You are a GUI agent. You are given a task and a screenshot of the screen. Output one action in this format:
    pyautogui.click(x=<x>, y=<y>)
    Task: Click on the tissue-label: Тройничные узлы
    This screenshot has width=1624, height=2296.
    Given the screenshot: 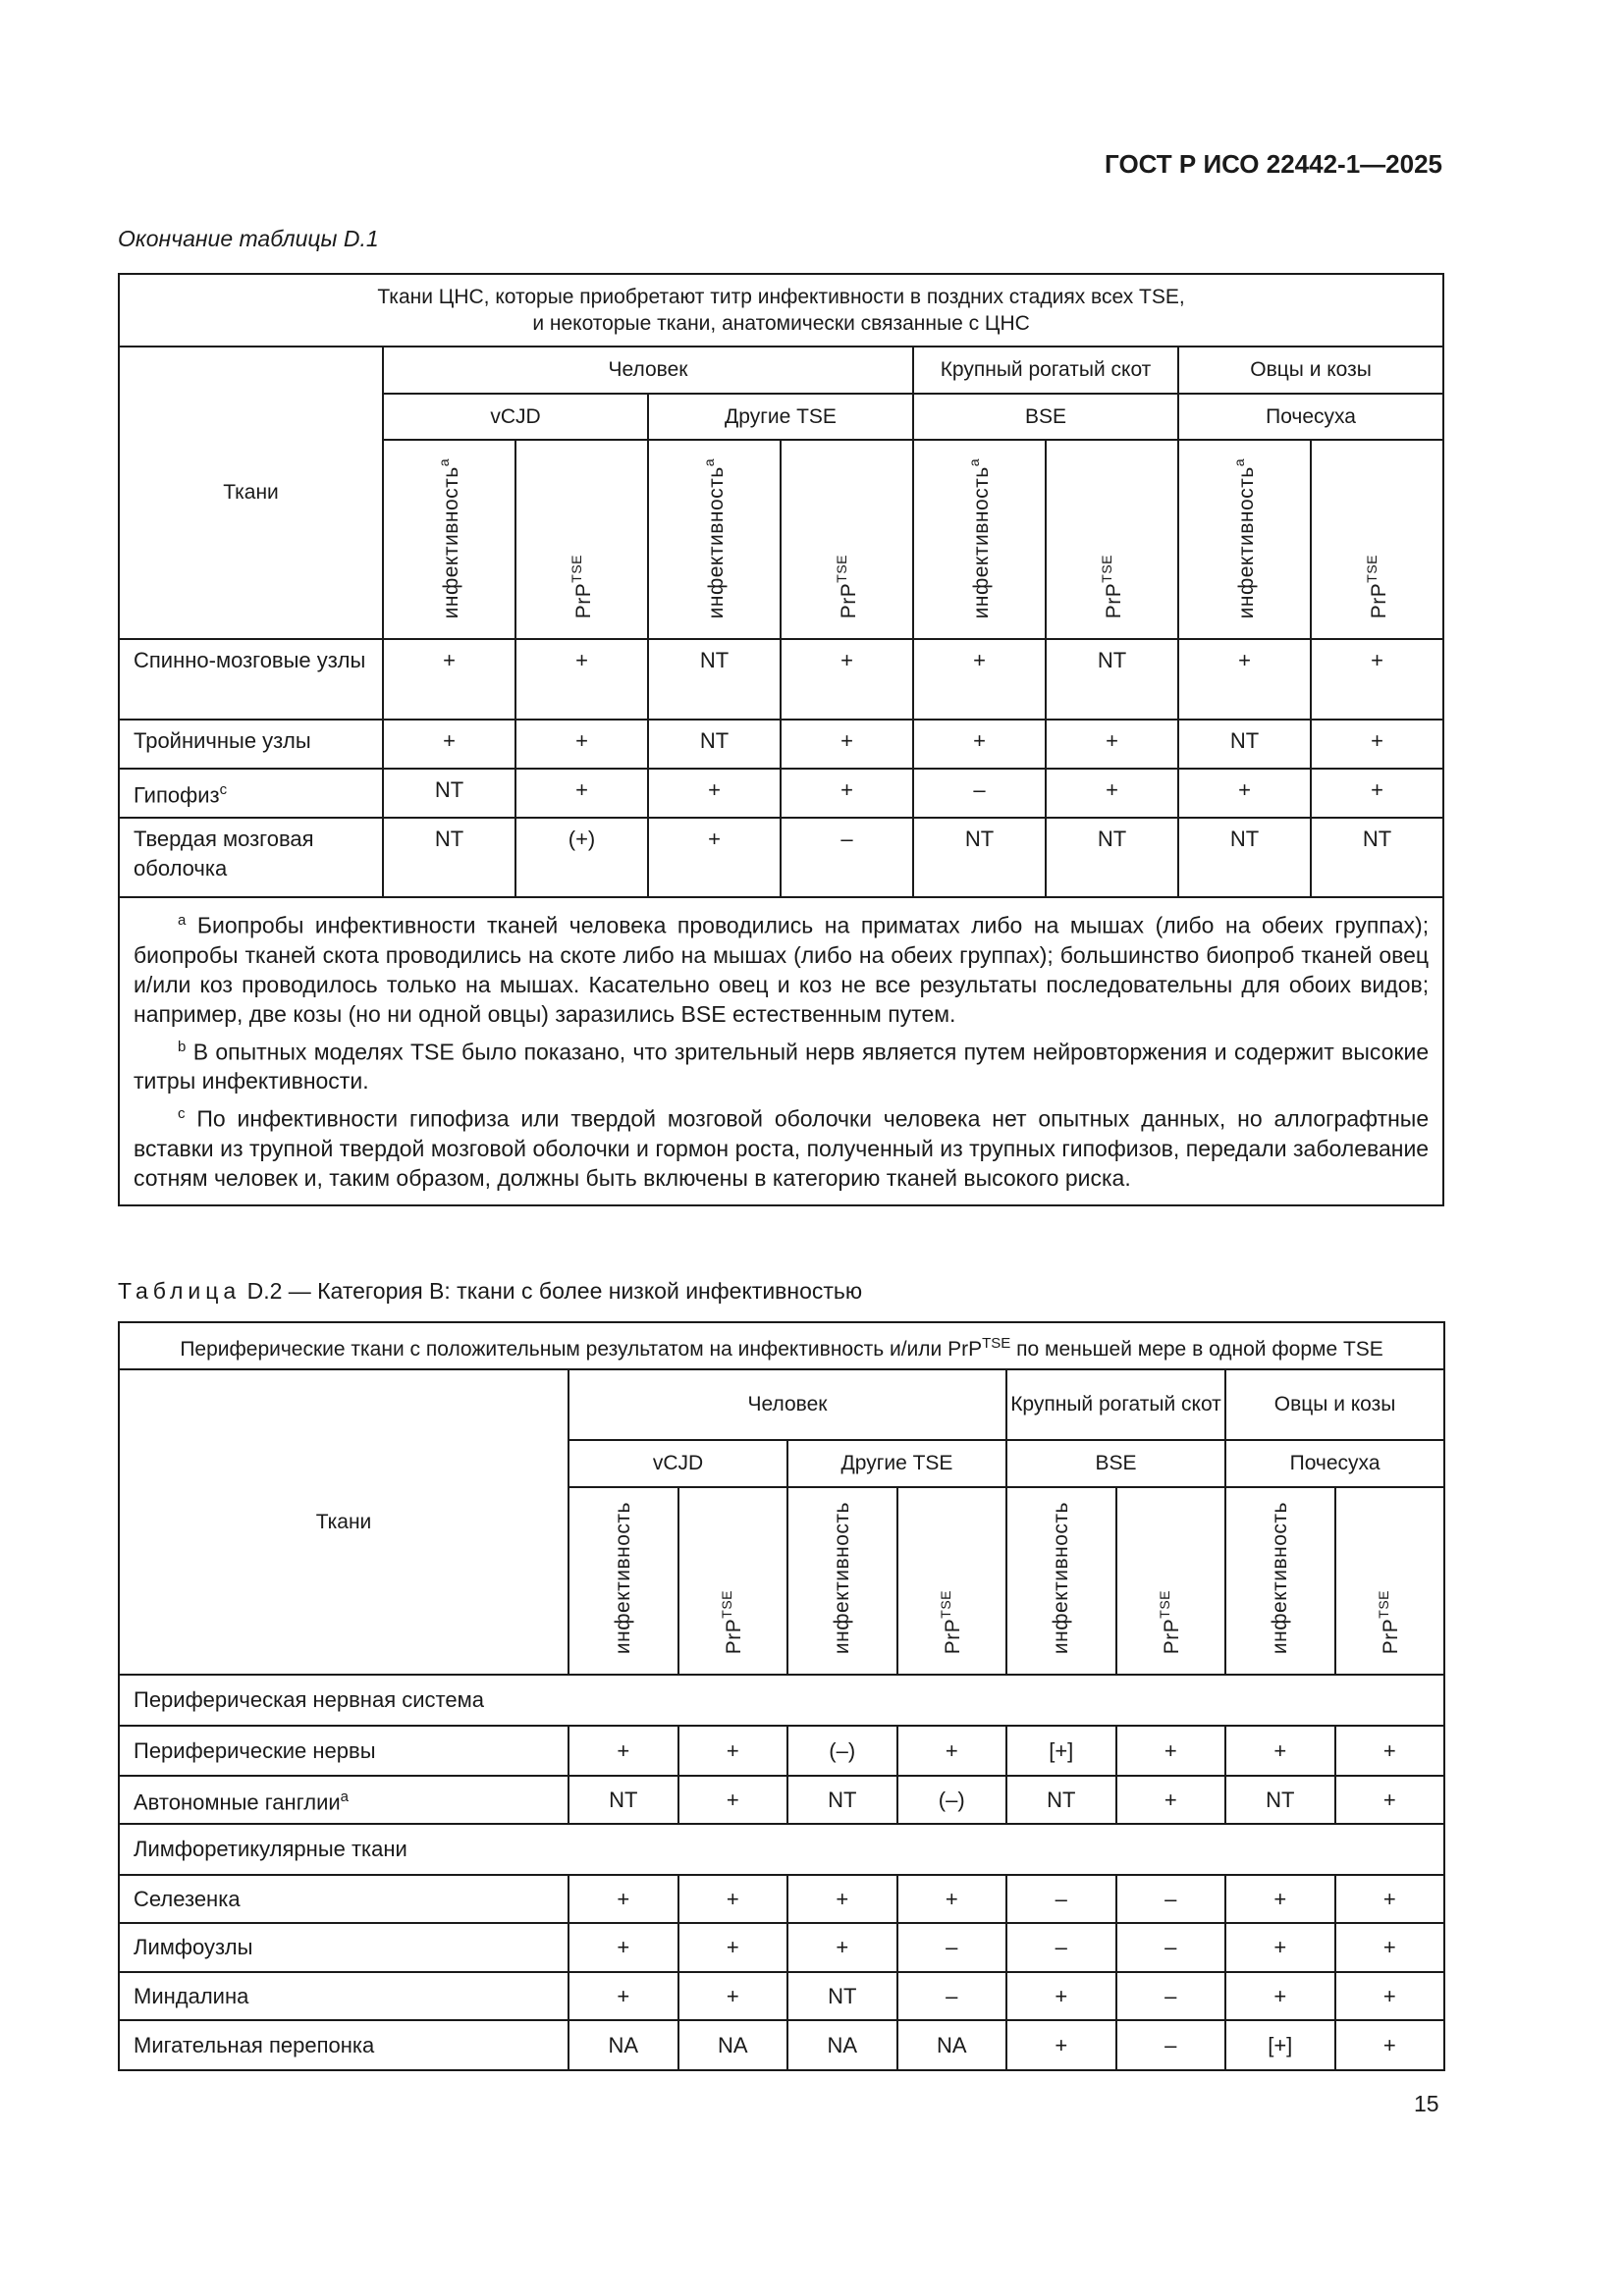 What is the action you would take?
    pyautogui.click(x=222, y=740)
    